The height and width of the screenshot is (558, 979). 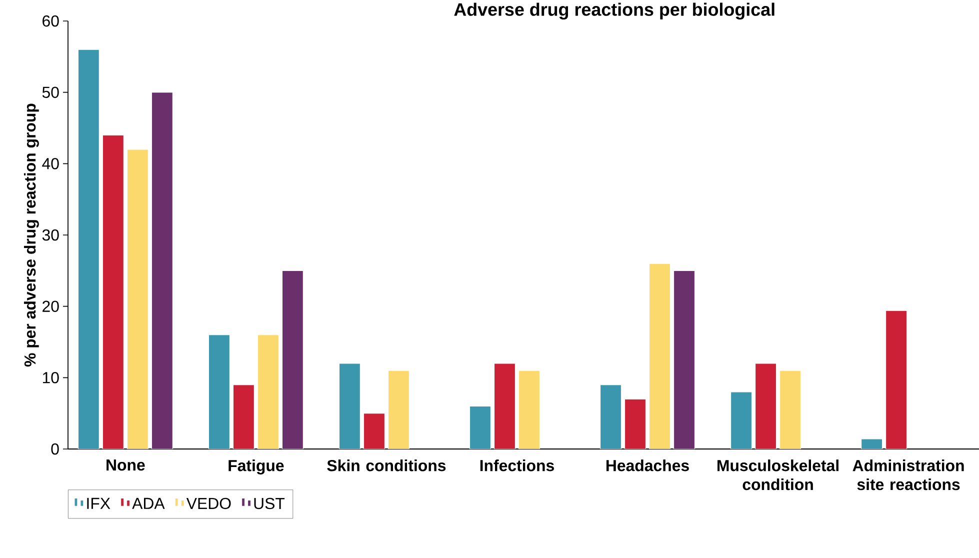 I want to click on y-axis-title: % per adverse drug reaction group, so click(x=31, y=235).